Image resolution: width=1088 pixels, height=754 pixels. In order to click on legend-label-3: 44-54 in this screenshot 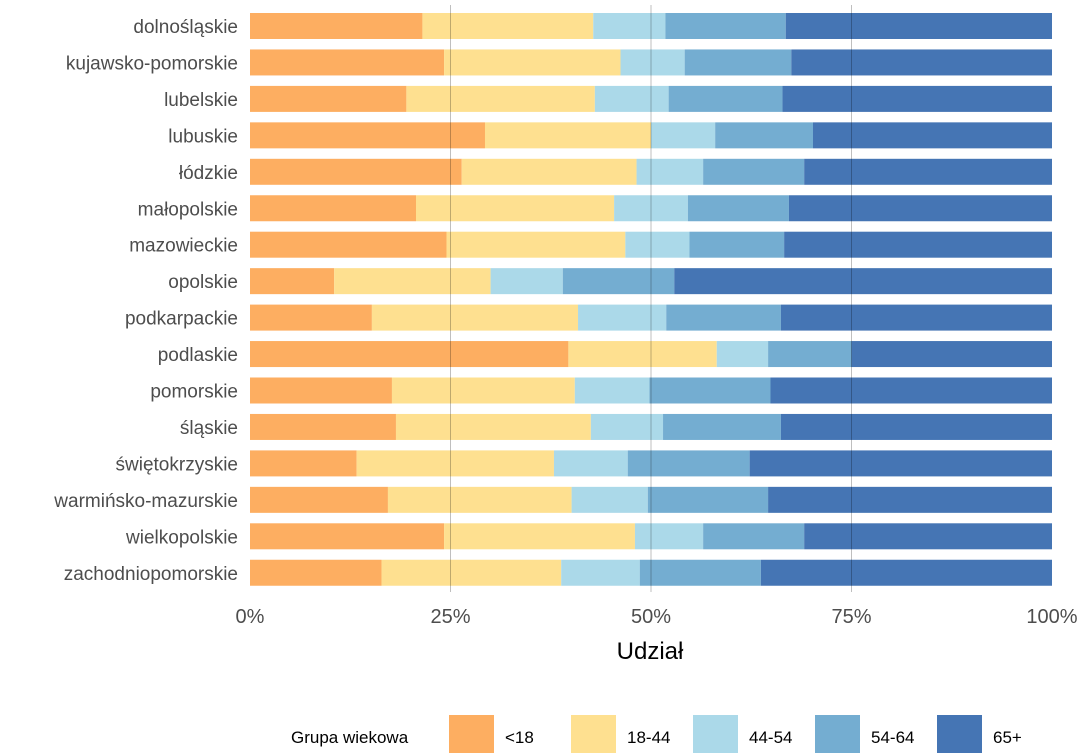, I will do `click(770, 737)`.